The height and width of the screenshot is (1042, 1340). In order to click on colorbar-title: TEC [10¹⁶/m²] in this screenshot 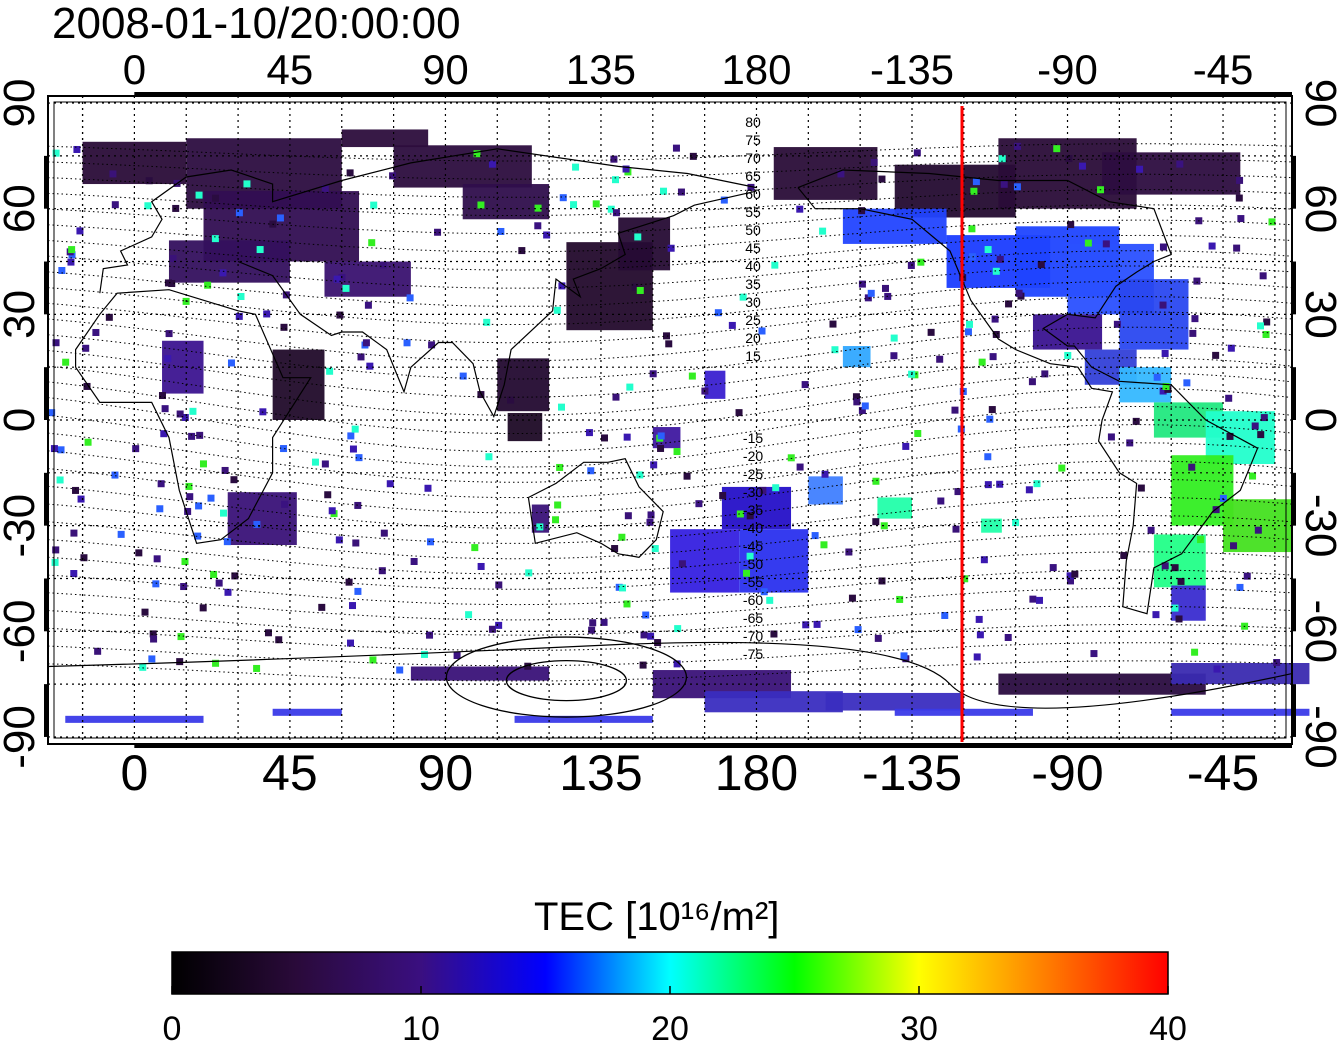, I will do `click(656, 917)`.